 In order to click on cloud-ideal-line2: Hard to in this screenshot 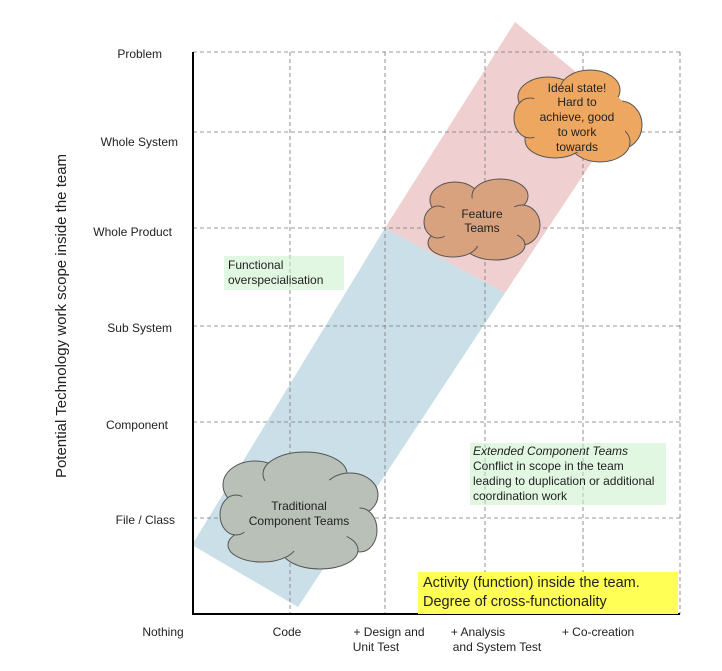, I will do `click(577, 102)`.